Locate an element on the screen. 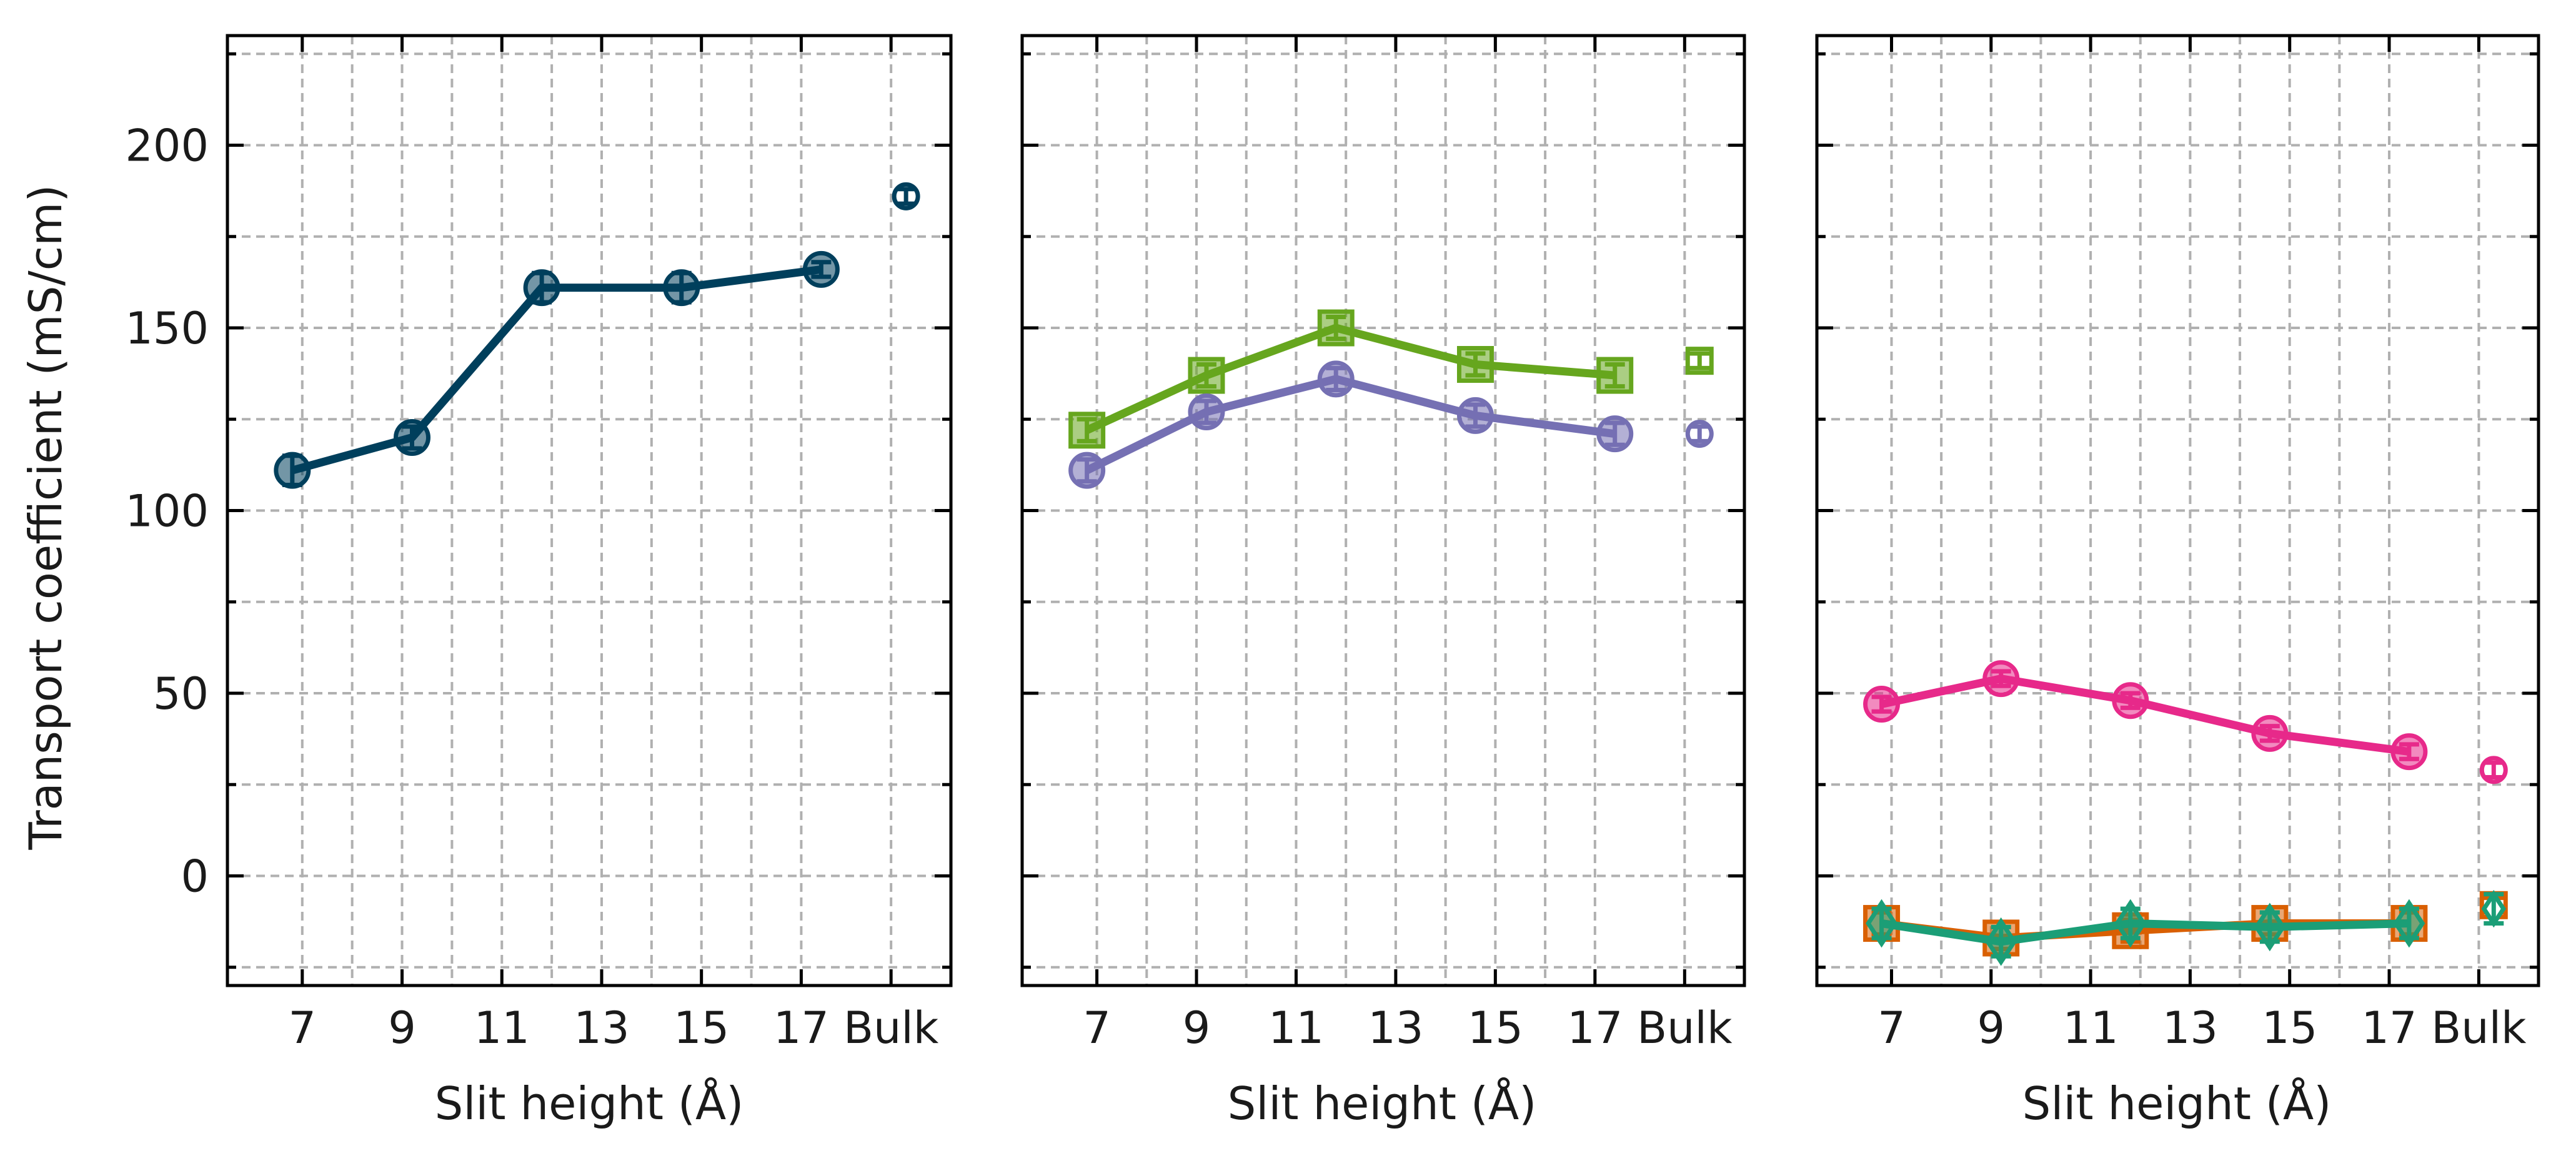 The image size is (2576, 1171). y-tick-label: 150 is located at coordinates (167, 329).